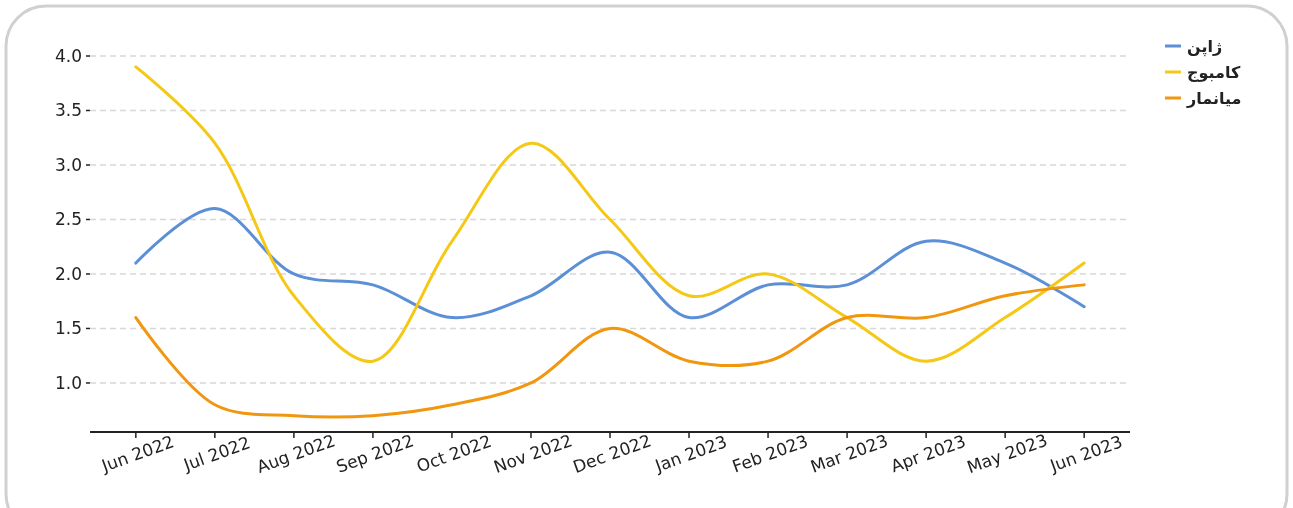  What do you see at coordinates (216, 454) in the screenshot?
I see `x-tick-label: Jul 2022` at bounding box center [216, 454].